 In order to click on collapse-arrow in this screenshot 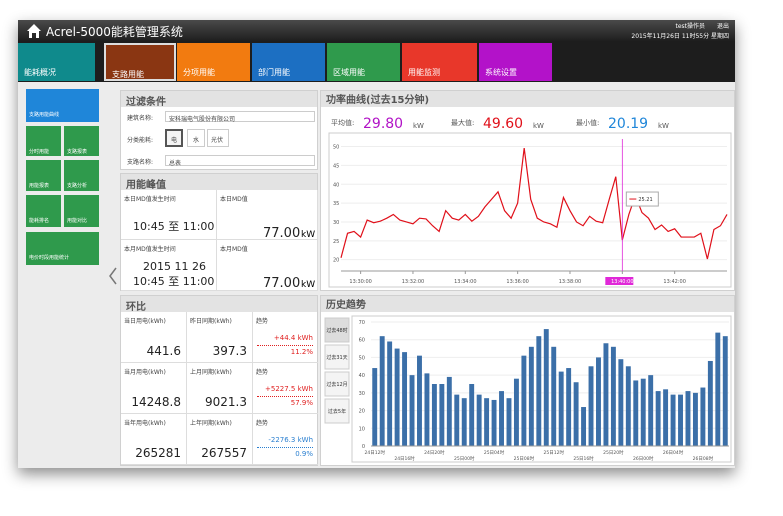, I will do `click(113, 276)`.